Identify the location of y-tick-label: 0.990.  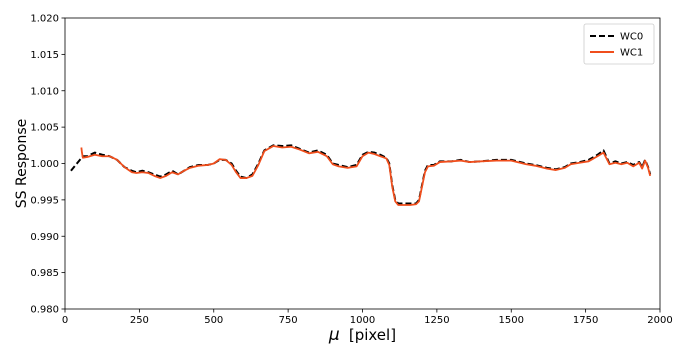
(44, 237).